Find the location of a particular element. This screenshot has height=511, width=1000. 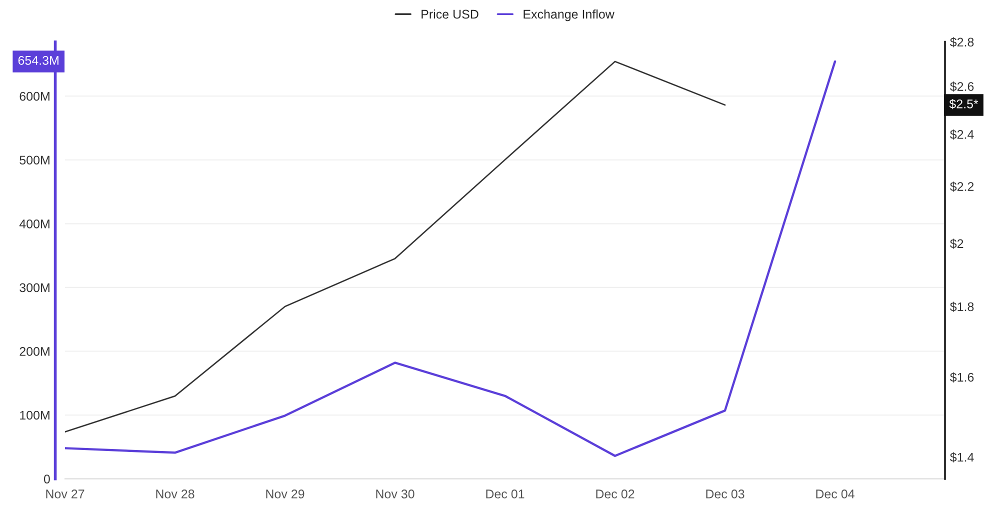

y-tick-label: 400M is located at coordinates (34, 223).